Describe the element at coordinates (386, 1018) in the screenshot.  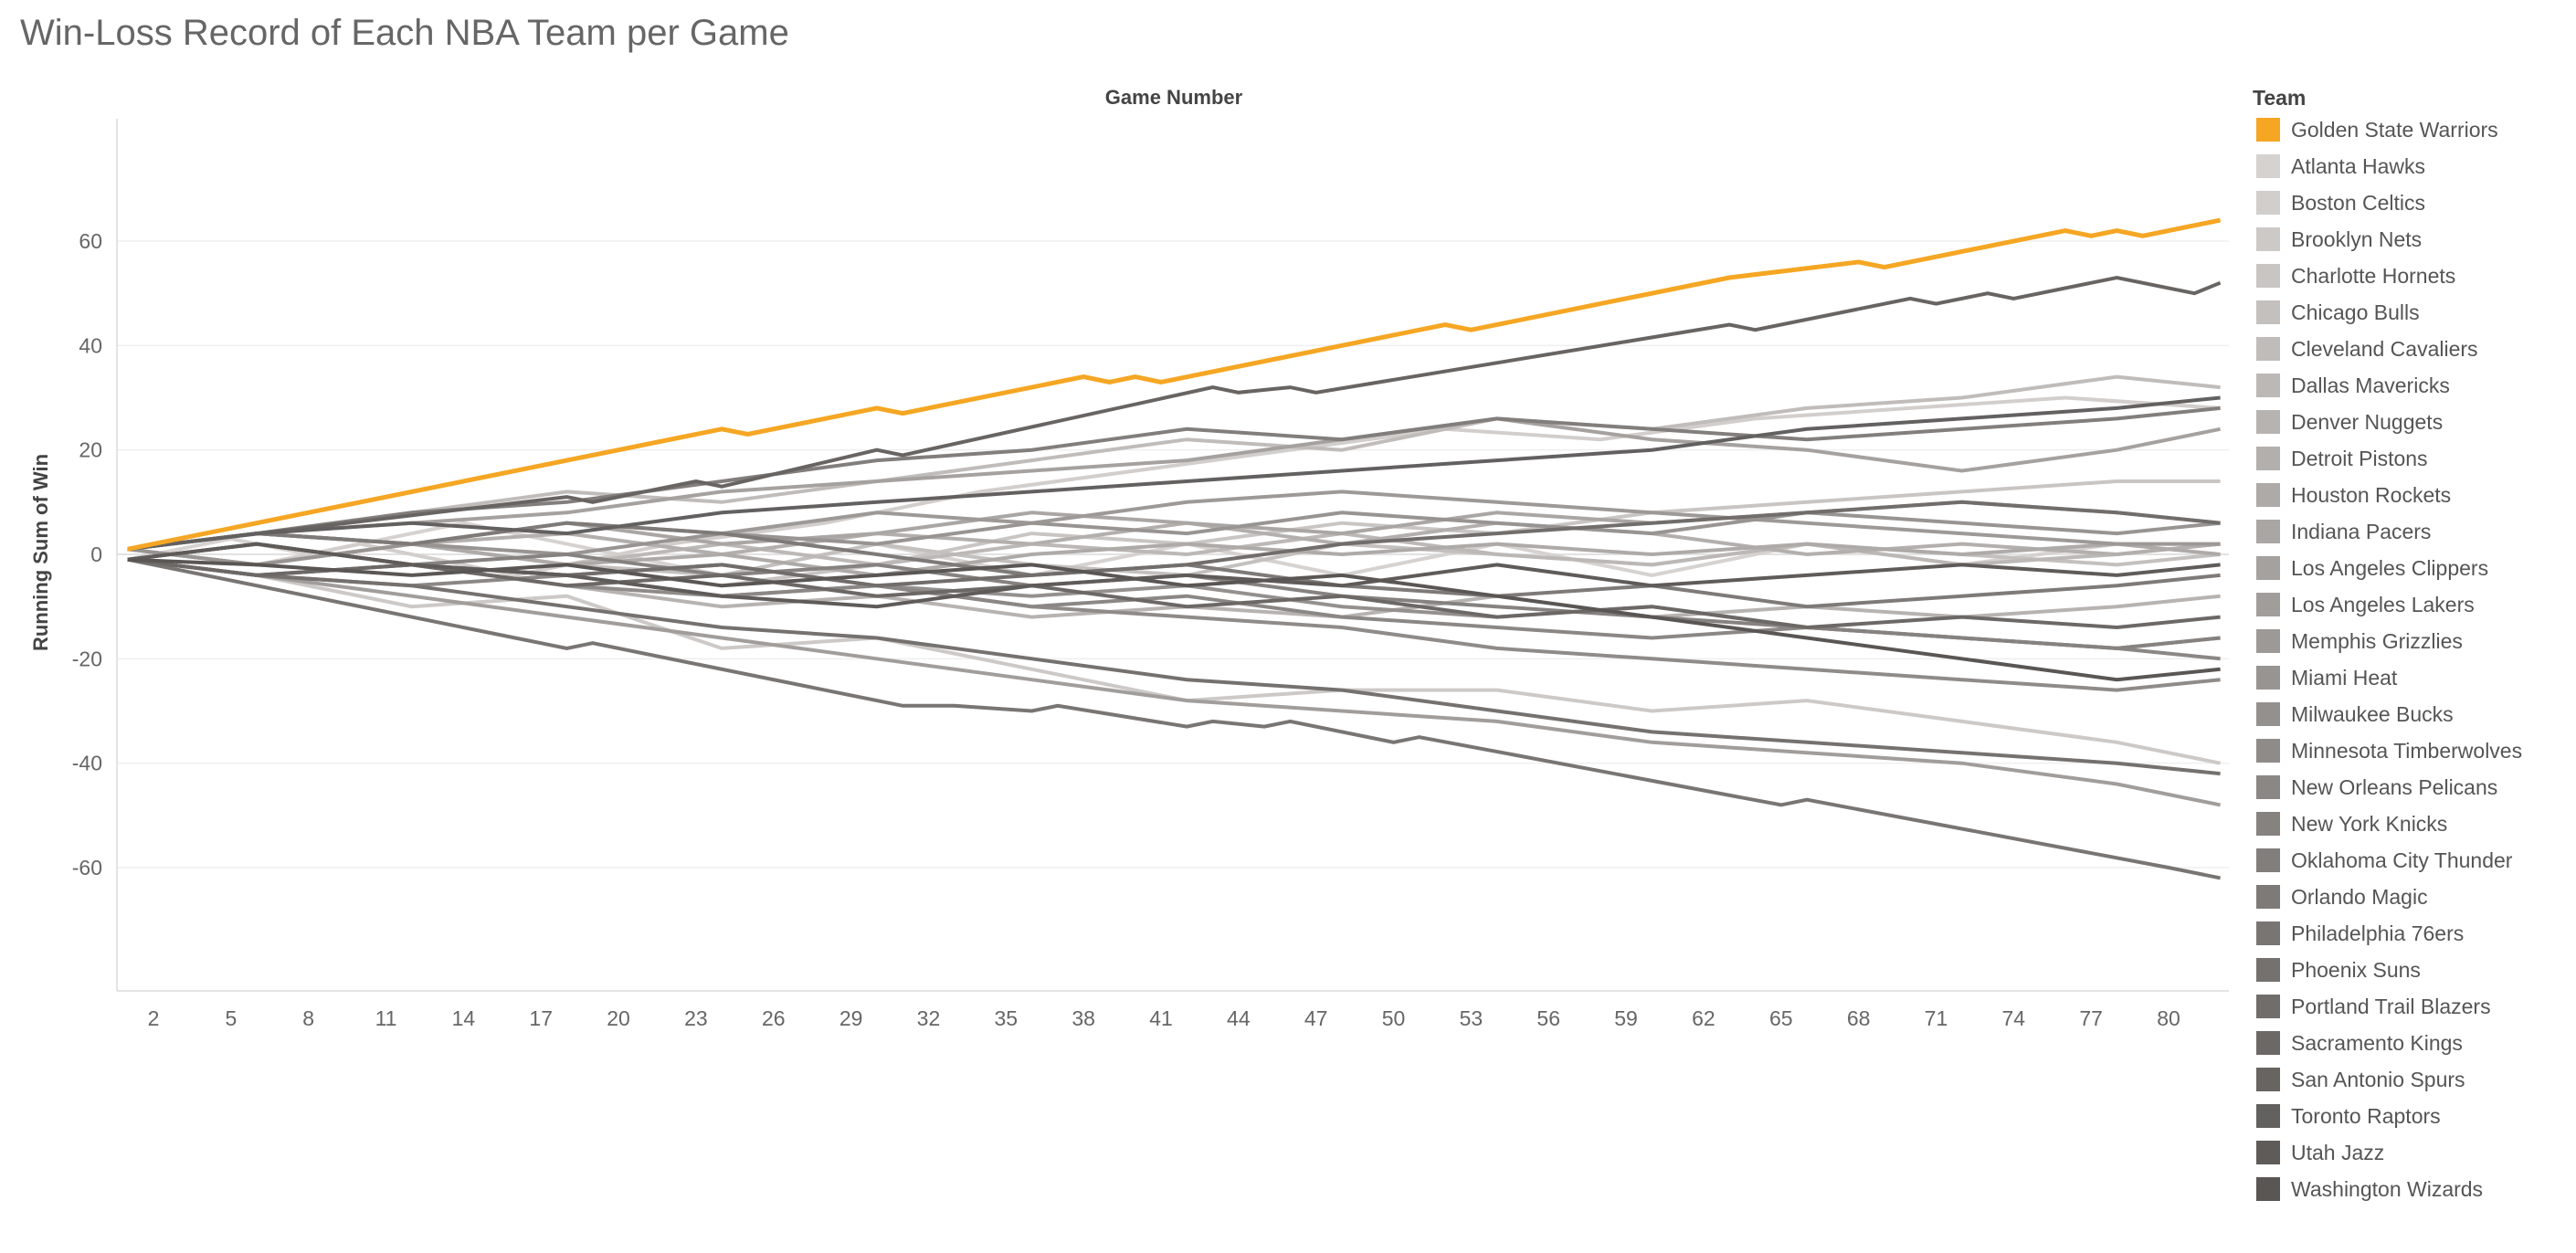
I see `x-tick-label: 11` at that location.